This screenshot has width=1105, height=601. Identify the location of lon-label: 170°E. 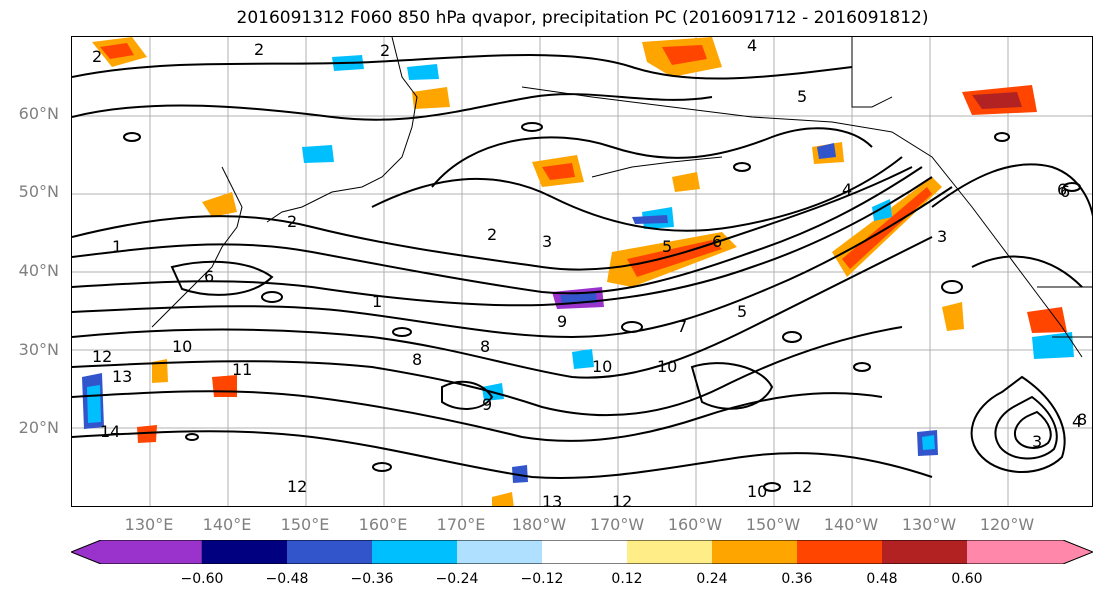
(461, 524).